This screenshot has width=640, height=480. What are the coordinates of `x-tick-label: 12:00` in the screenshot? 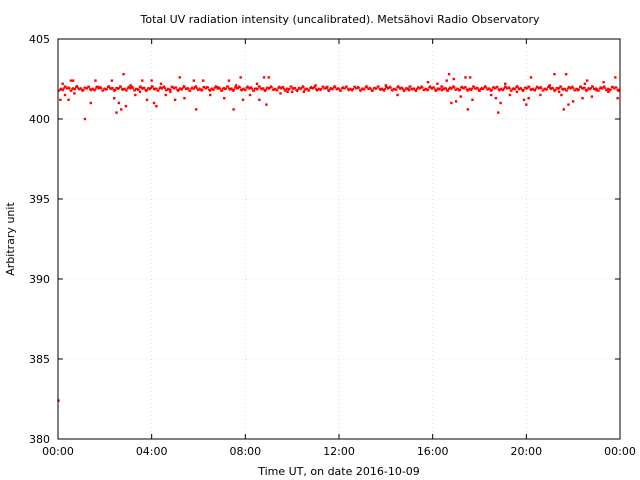 It's located at (339, 451).